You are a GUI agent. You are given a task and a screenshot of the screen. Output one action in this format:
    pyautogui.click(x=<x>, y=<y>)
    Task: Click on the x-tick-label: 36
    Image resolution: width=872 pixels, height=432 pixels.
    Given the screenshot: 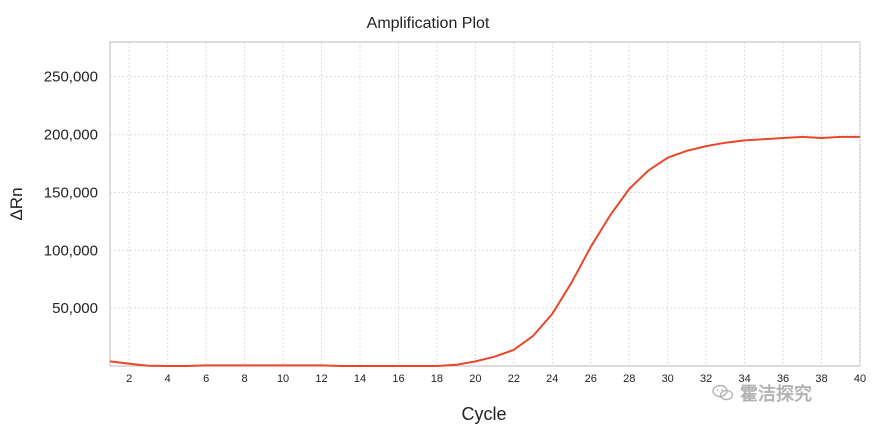 What is the action you would take?
    pyautogui.click(x=783, y=379)
    